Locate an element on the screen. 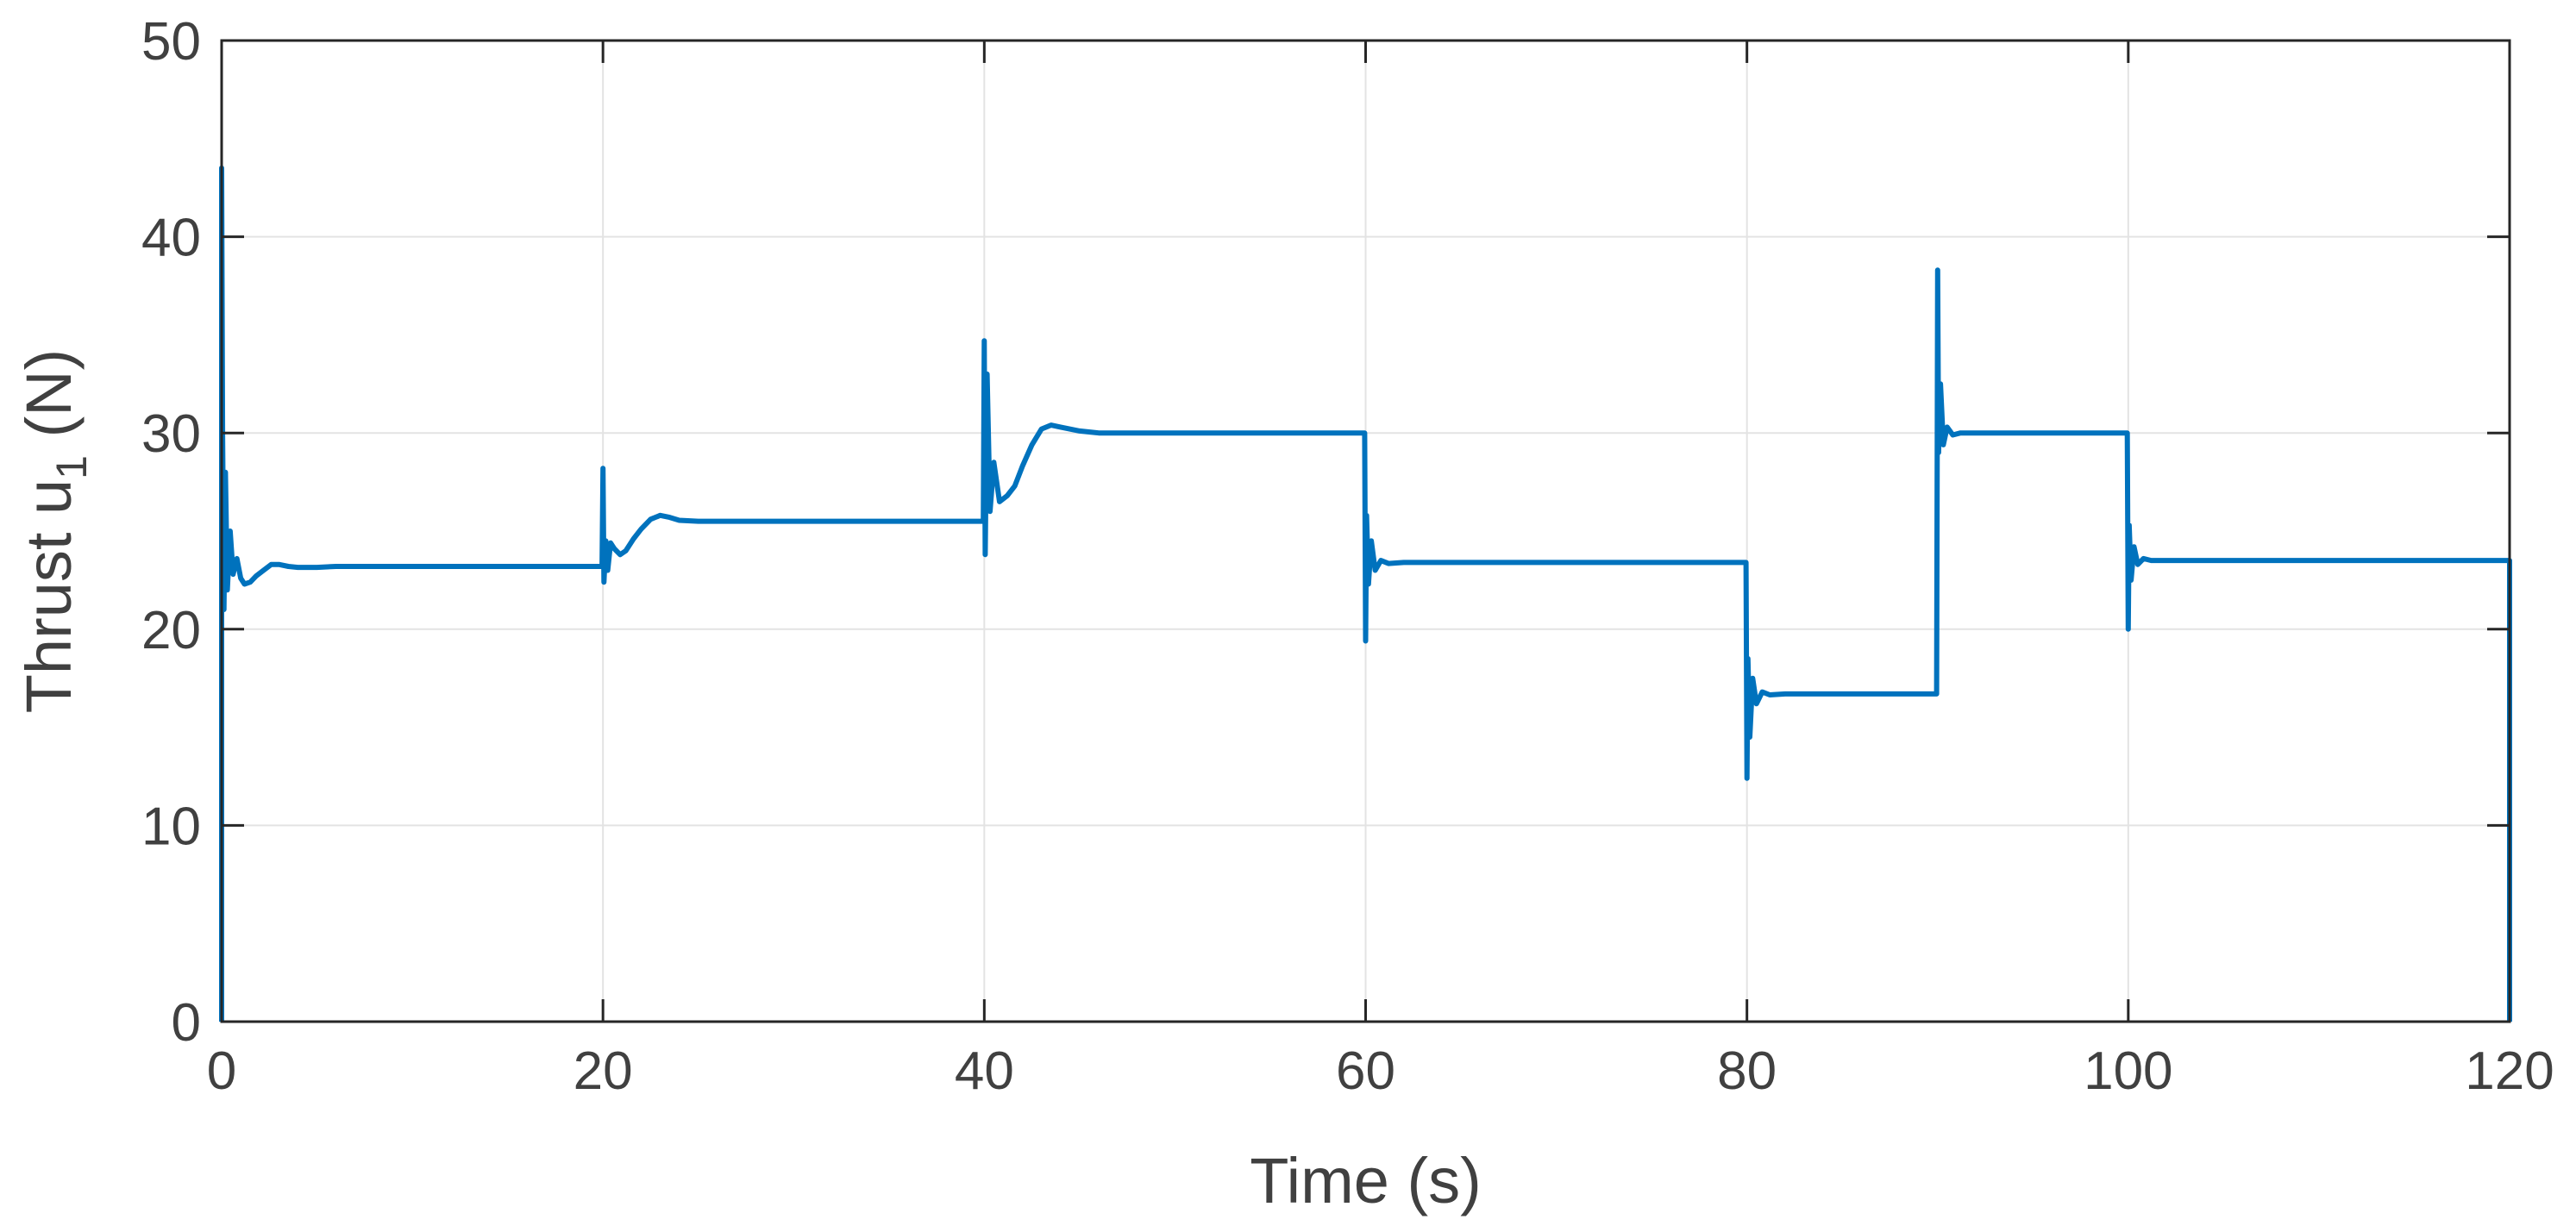 This screenshot has height=1232, width=2576. y-axis-label-prefix: Thrust u is located at coordinates (49, 596).